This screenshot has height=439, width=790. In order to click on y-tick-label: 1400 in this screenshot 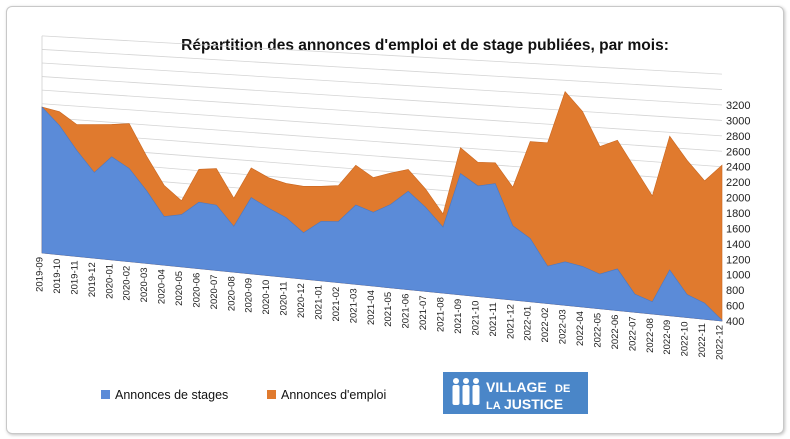, I will do `click(738, 245)`.